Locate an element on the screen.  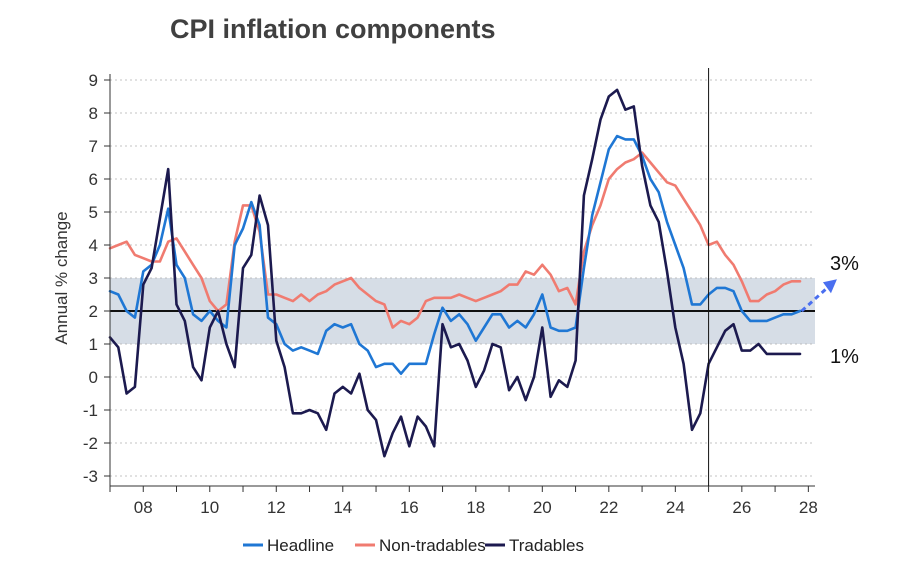
x-tick-label: 12 is located at coordinates (276, 507).